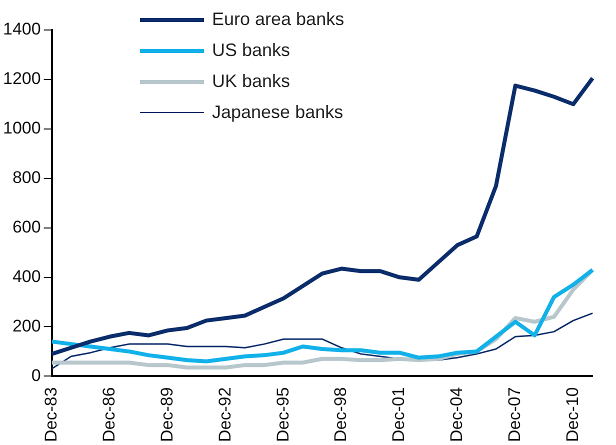 The height and width of the screenshot is (445, 616). What do you see at coordinates (166, 414) in the screenshot?
I see `x-tick-label: Dec-89` at bounding box center [166, 414].